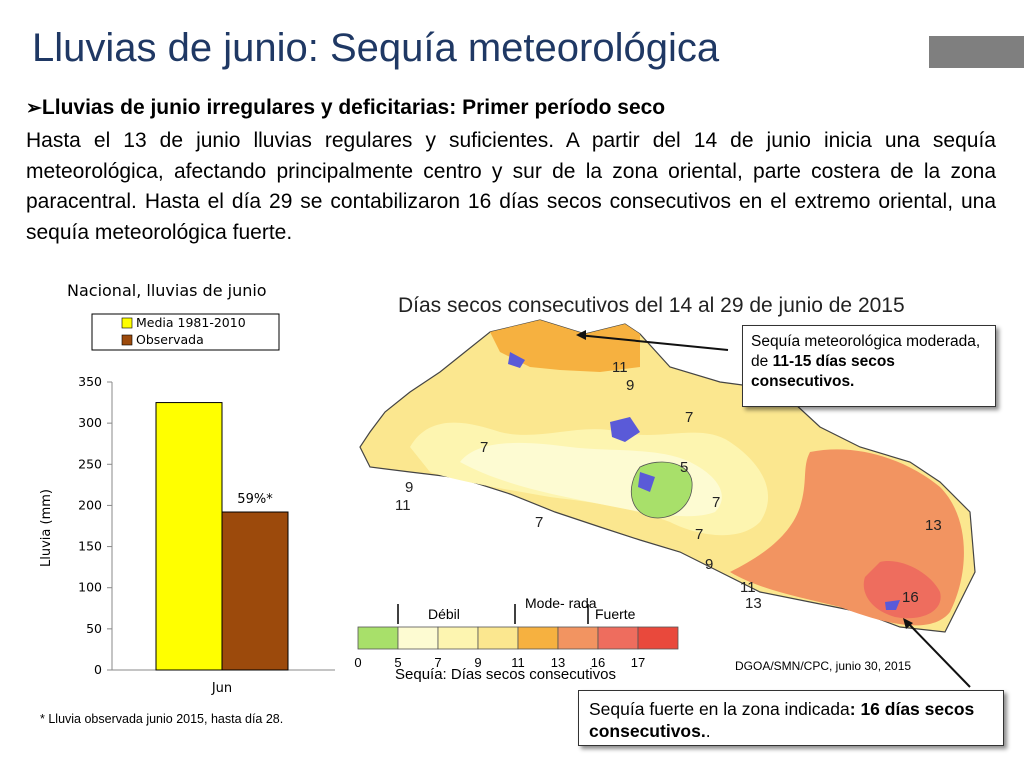 This screenshot has width=1024, height=768. Describe the element at coordinates (615, 614) in the screenshot. I see `scale-label-fuerte: Fuerte` at that location.